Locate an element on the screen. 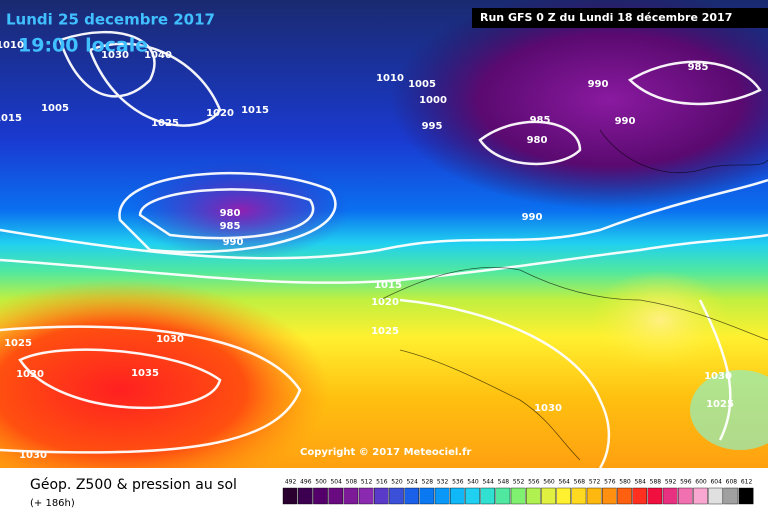 The width and height of the screenshot is (768, 516). scale-label: 600 is located at coordinates (701, 482).